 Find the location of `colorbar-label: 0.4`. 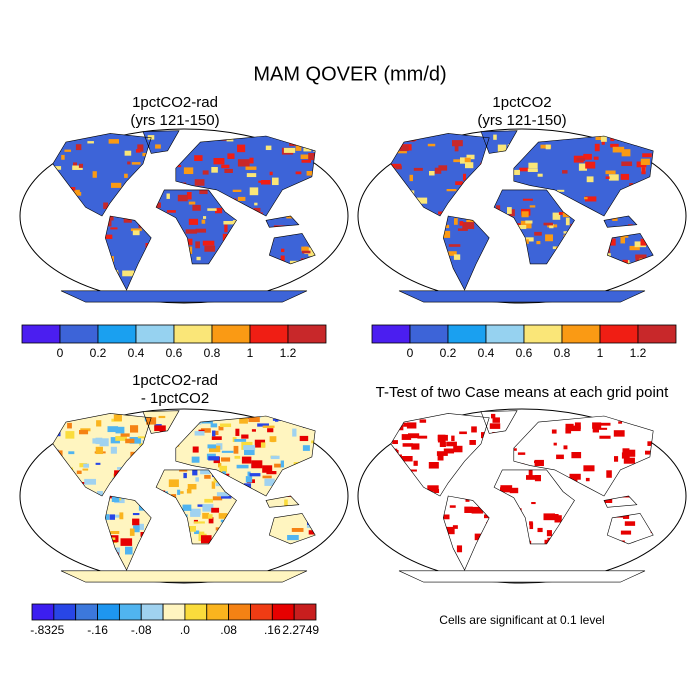

colorbar-label: 0.4 is located at coordinates (136, 353).